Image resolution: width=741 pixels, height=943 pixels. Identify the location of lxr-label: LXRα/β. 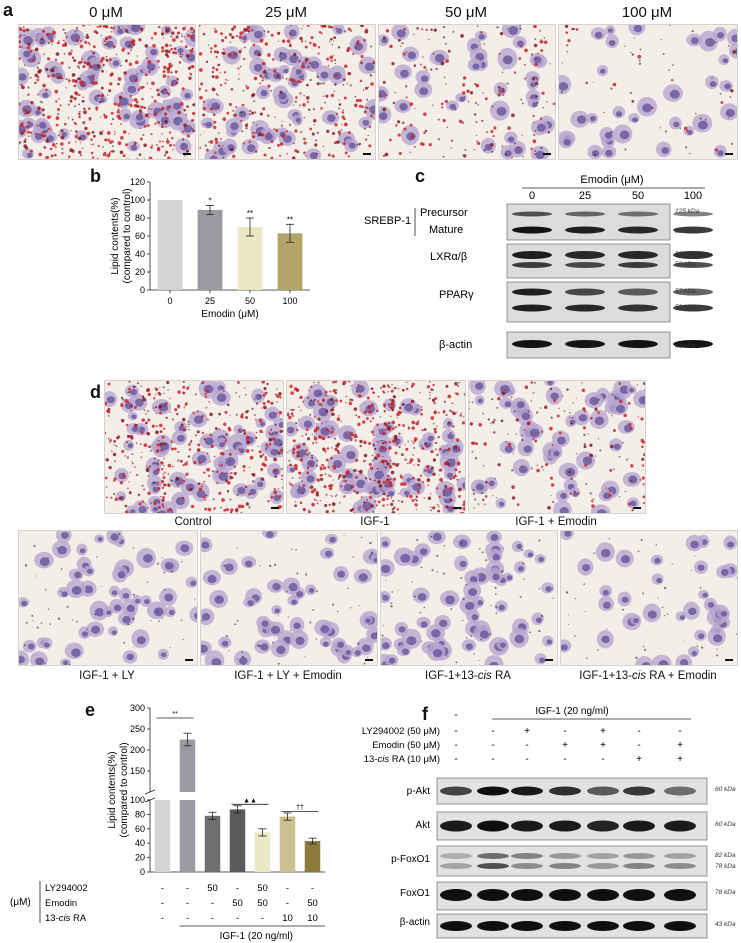
(448, 257).